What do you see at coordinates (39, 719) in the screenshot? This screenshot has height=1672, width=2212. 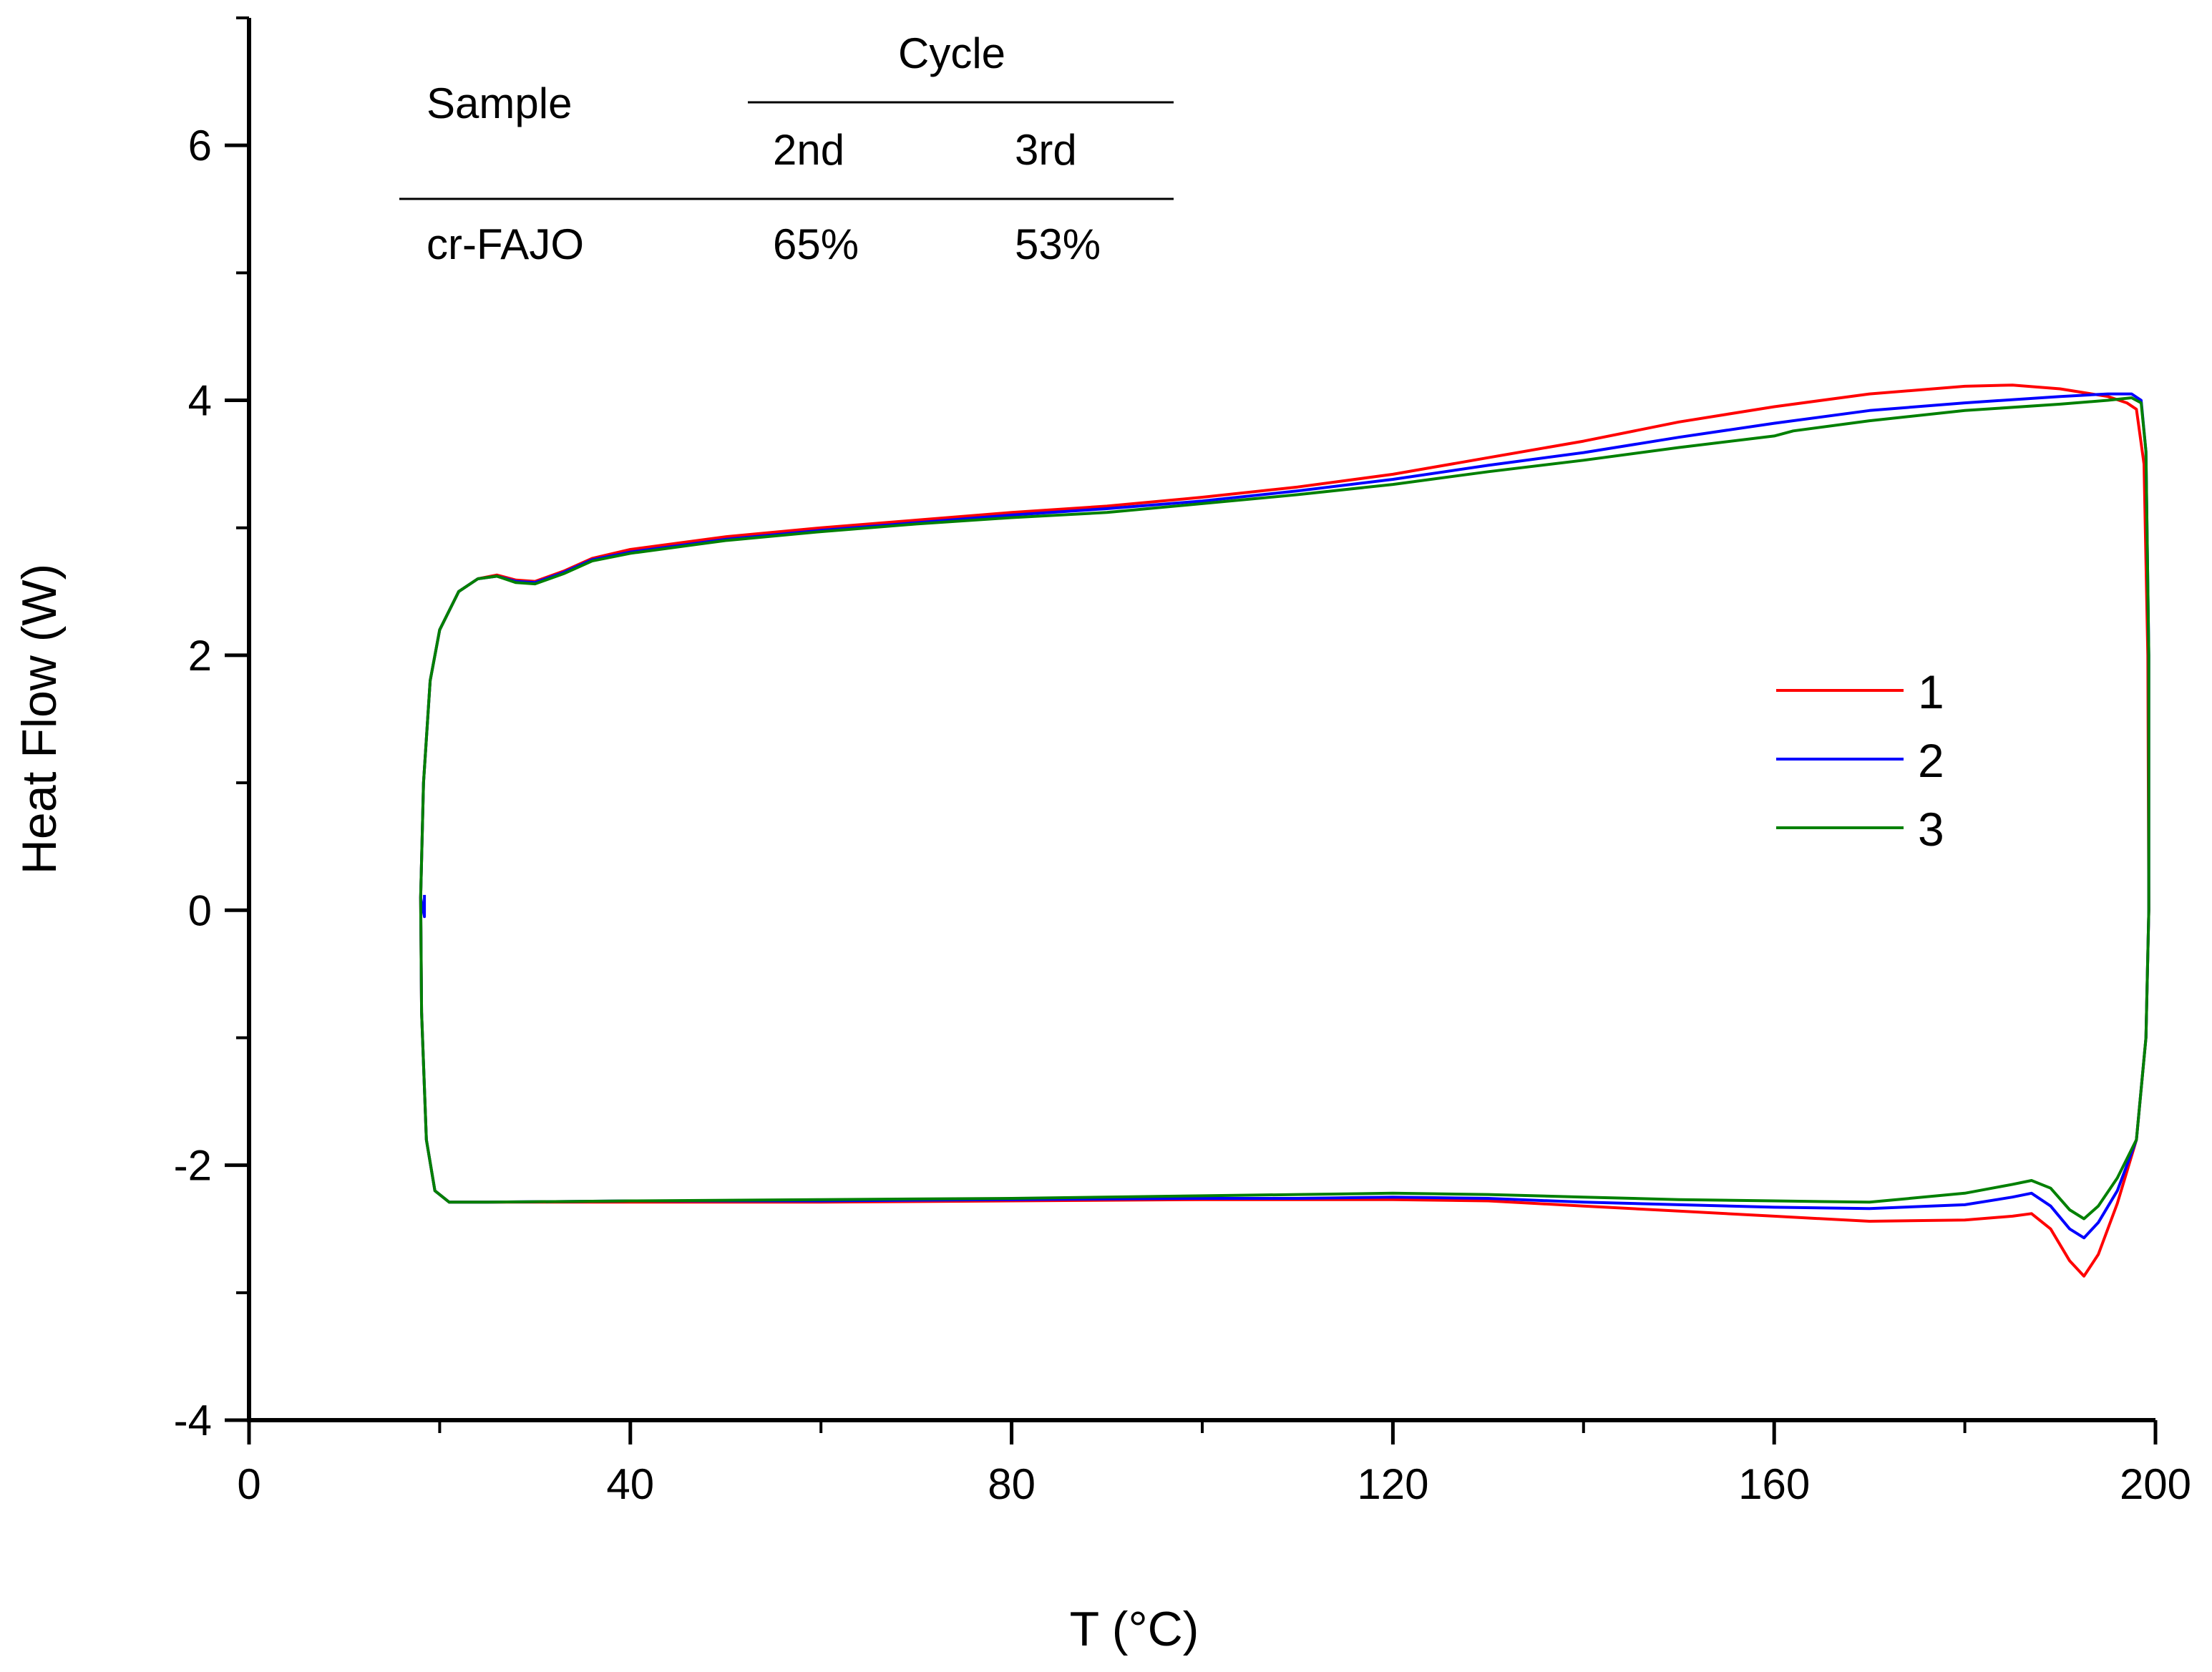 I see `y-axis-title: Heat Flow (W)` at bounding box center [39, 719].